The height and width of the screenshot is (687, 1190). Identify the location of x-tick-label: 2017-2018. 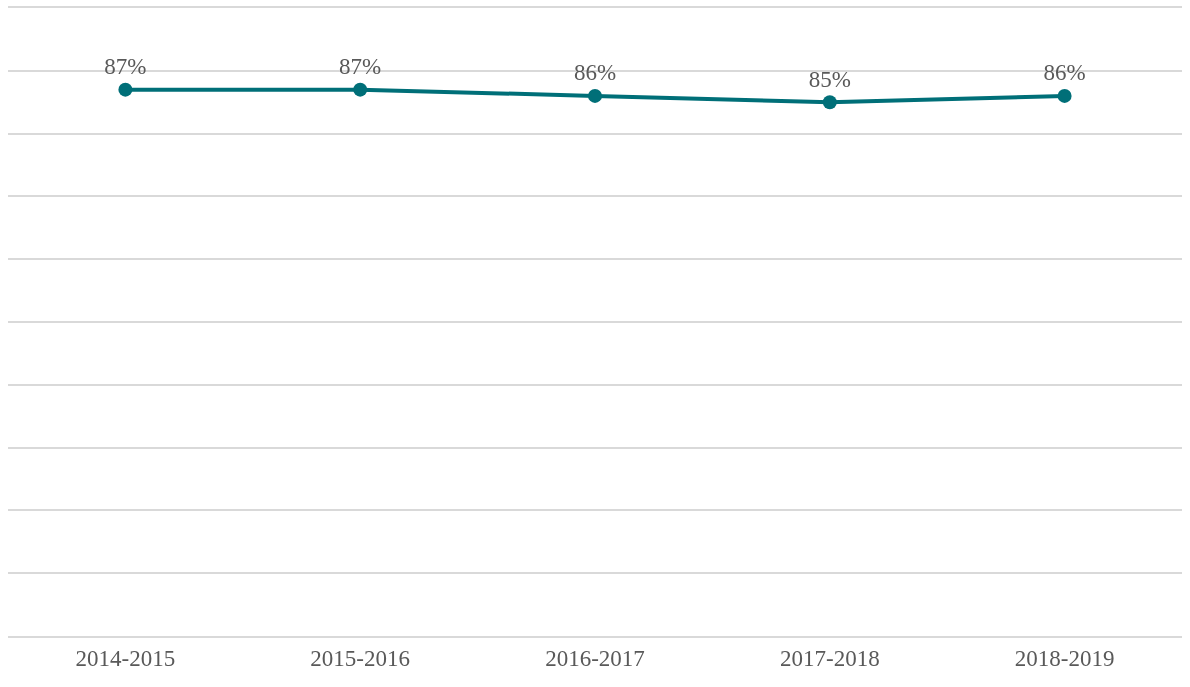
(829, 658).